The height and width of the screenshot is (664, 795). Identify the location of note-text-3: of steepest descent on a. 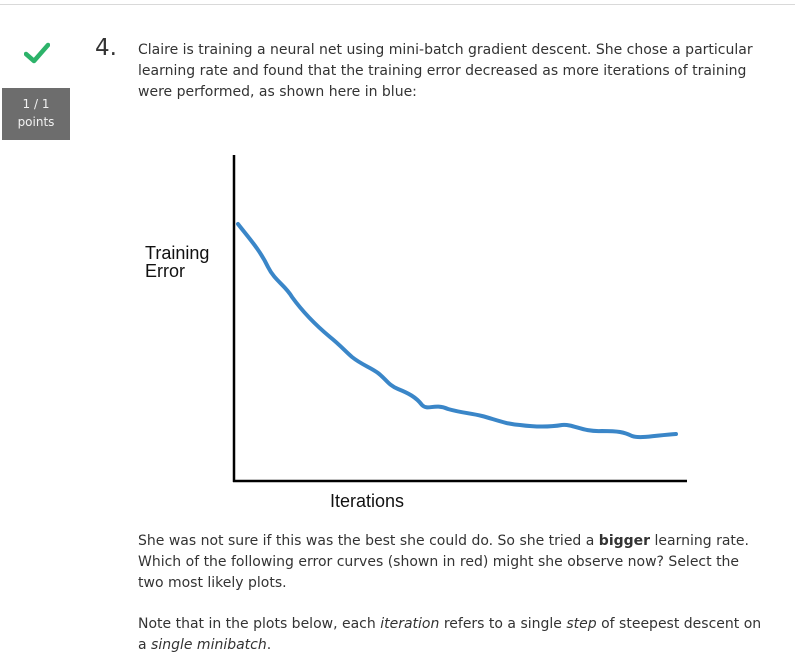
(450, 634).